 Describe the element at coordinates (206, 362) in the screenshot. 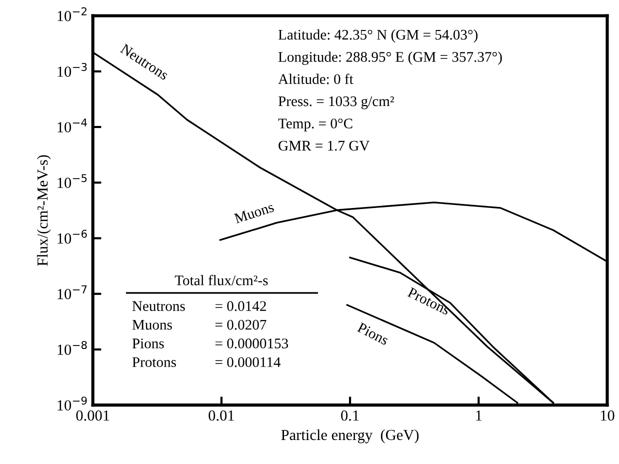

I see `text: Protons = 0.000114` at that location.